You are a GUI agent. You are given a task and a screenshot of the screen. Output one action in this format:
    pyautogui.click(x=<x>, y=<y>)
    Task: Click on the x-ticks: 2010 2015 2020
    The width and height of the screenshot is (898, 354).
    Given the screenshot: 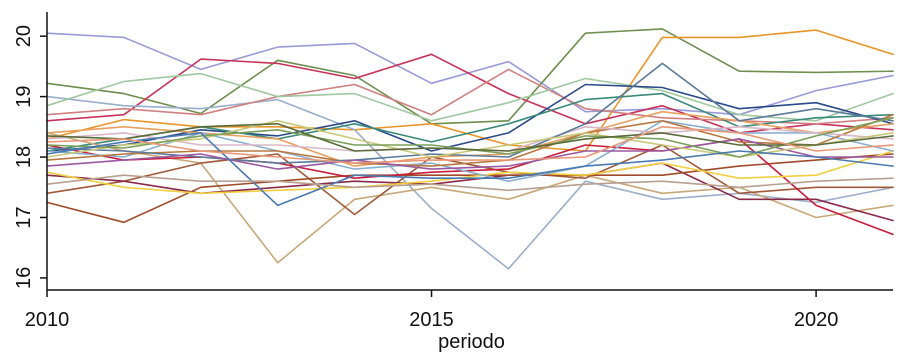 What is the action you would take?
    pyautogui.click(x=432, y=310)
    